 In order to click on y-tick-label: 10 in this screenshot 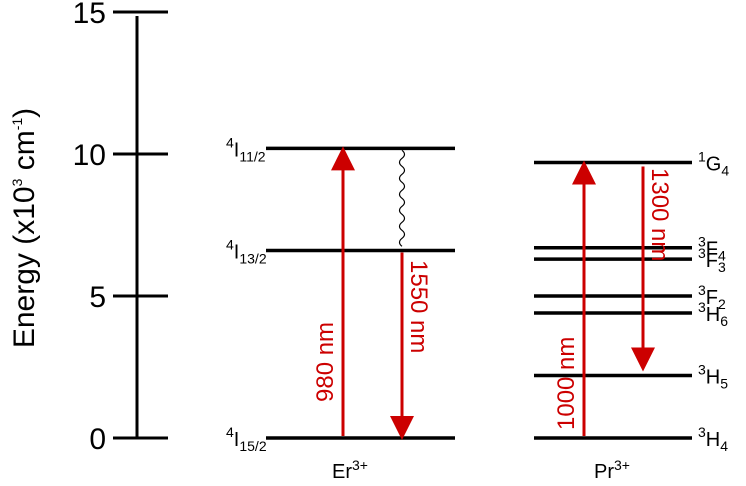, I will do `click(89, 155)`.